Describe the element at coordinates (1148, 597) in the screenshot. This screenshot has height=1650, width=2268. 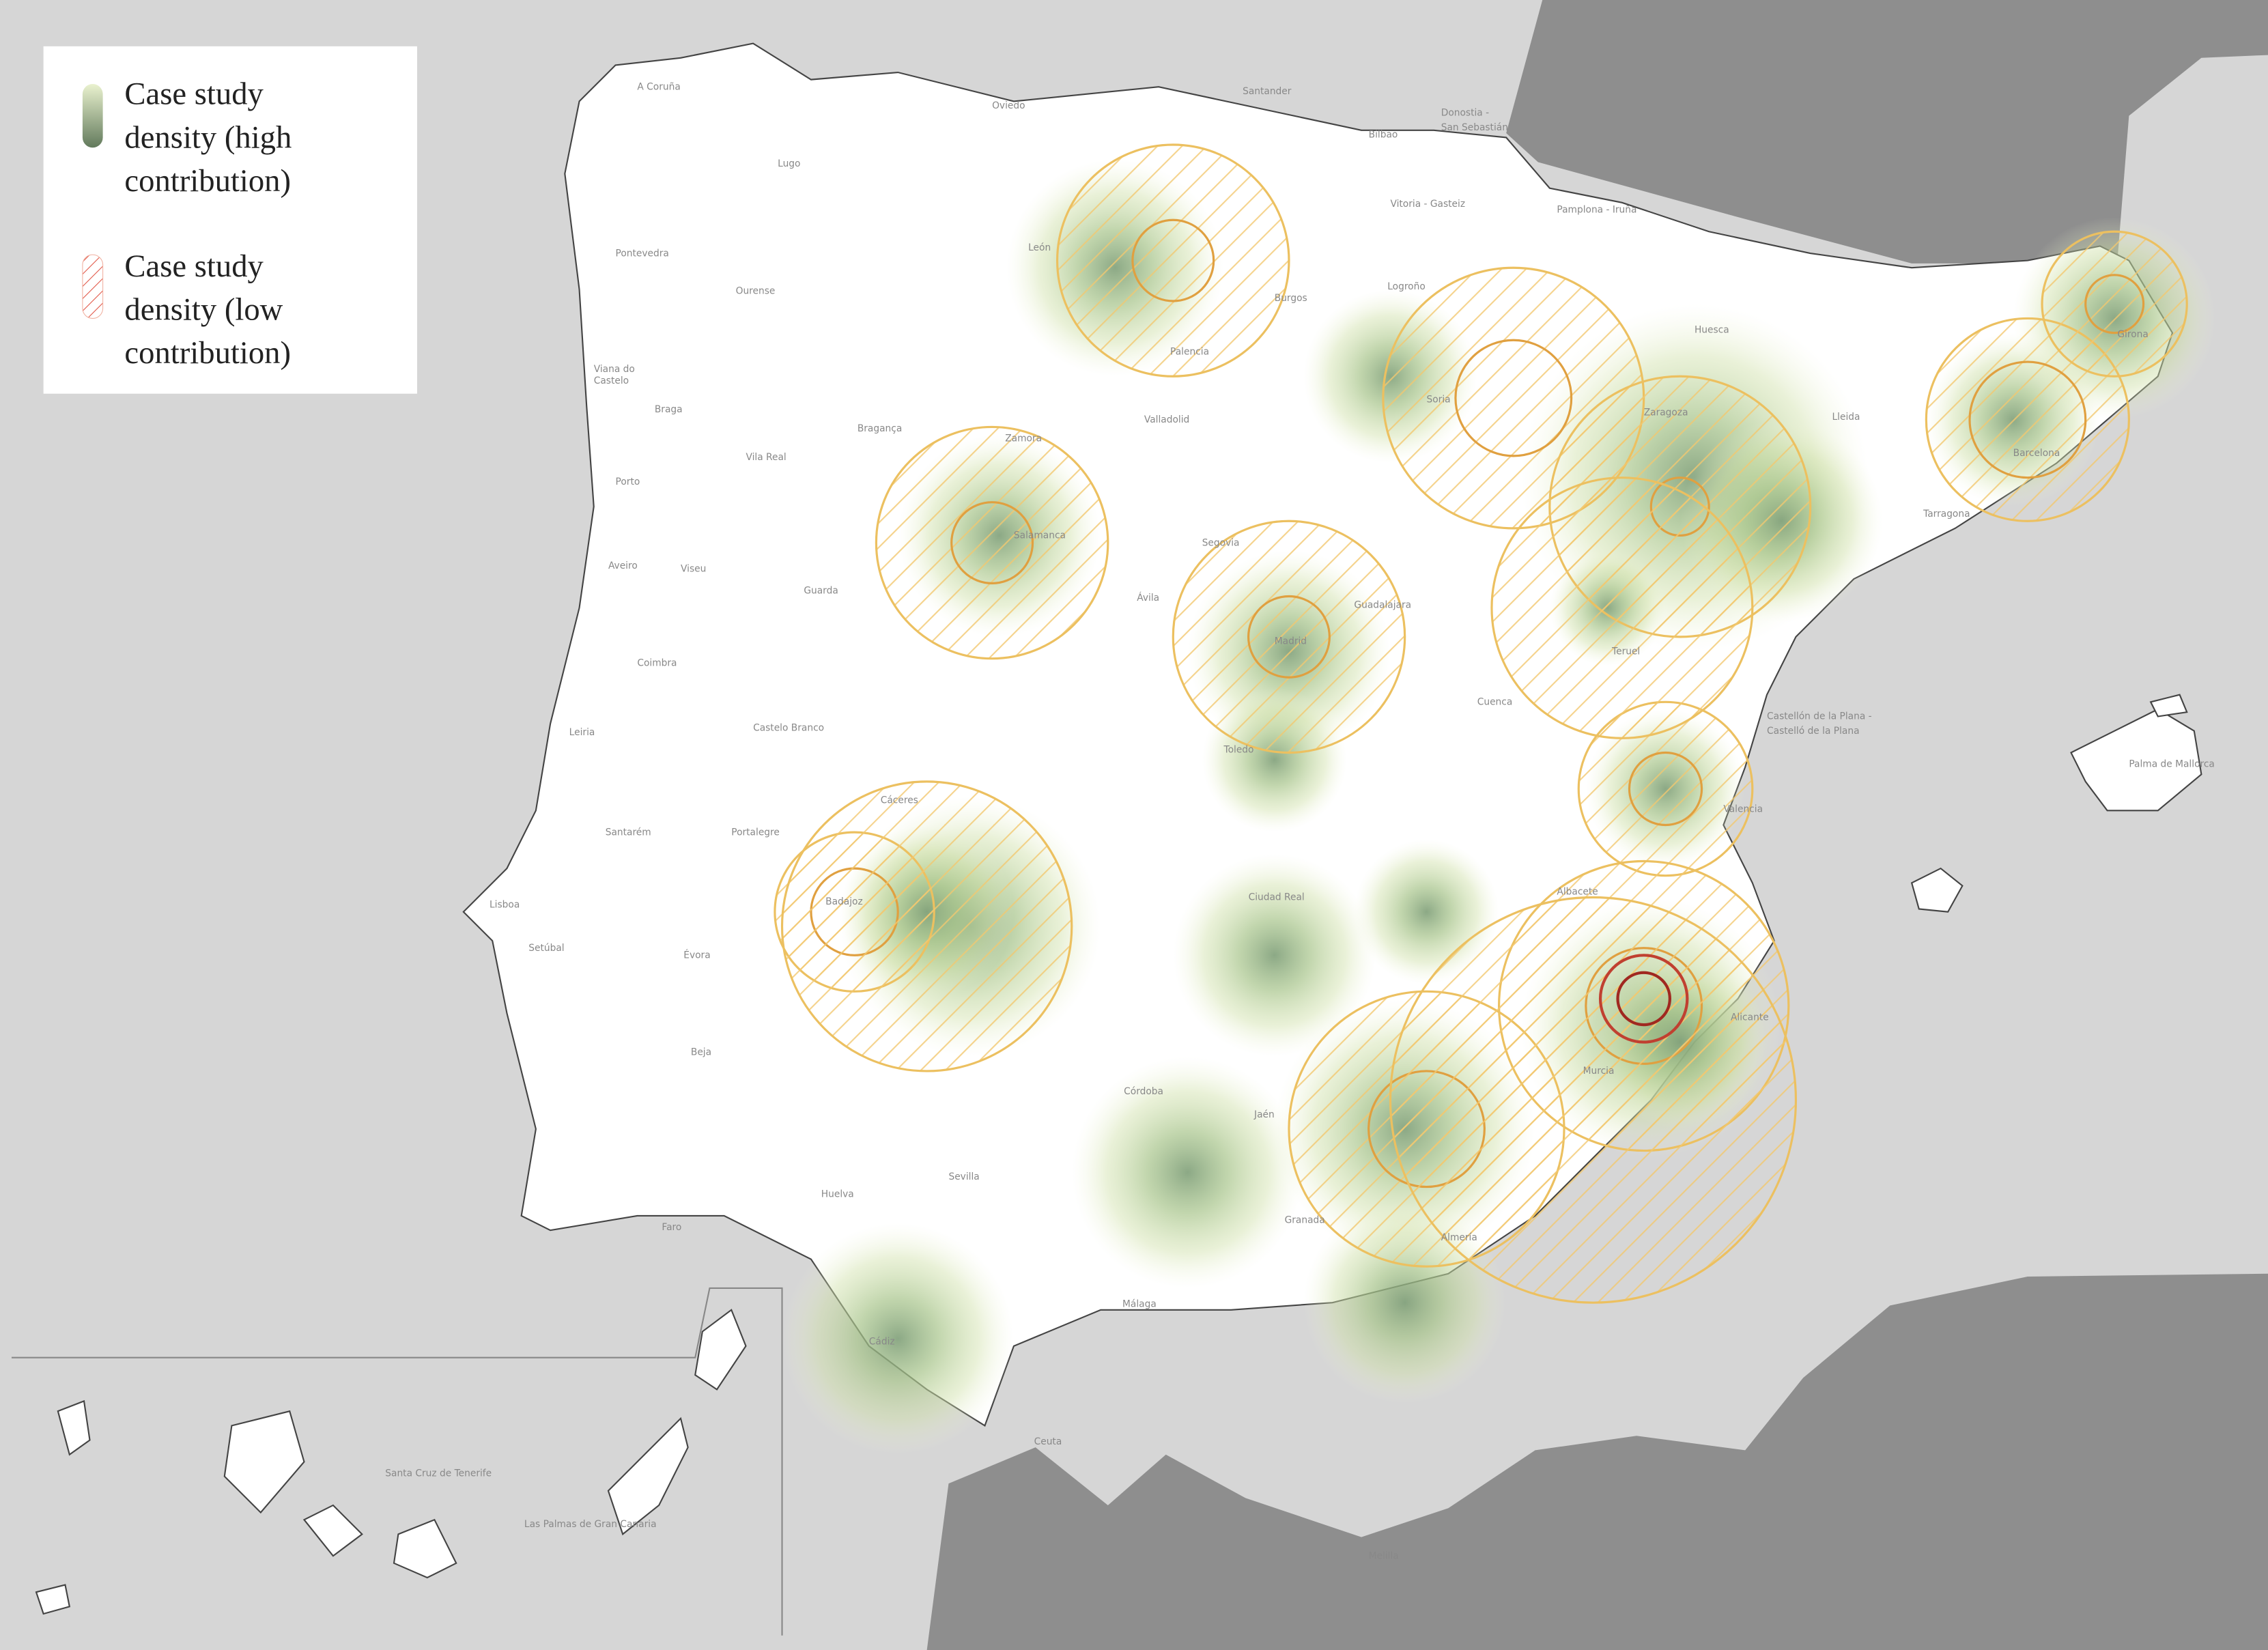
I see `city-label: Ávila` at that location.